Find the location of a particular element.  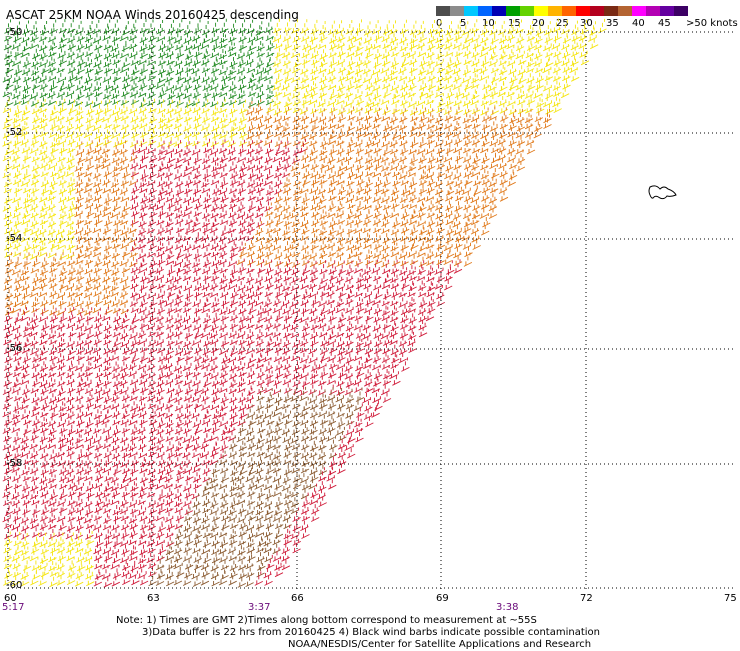

lat-label: -56 is located at coordinates (14, 348).